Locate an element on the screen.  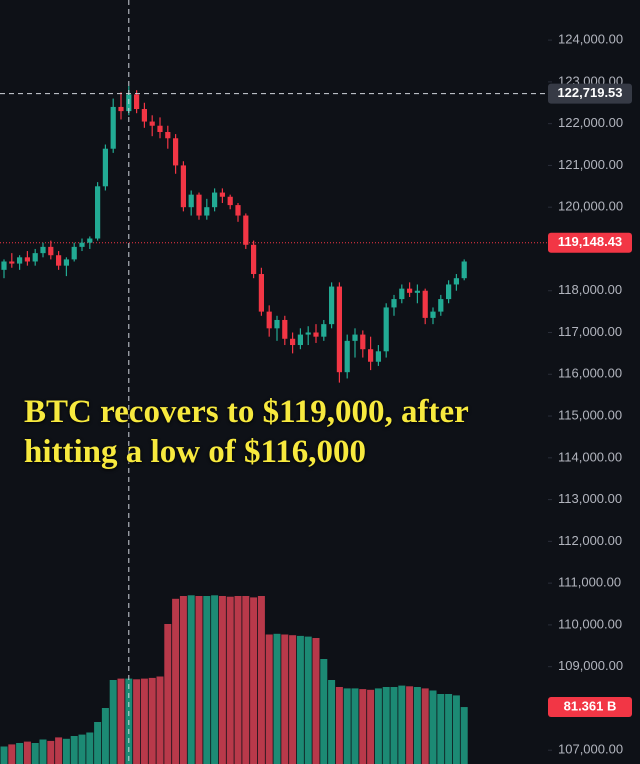
y-tick-label: 109,000.00 is located at coordinates (590, 665).